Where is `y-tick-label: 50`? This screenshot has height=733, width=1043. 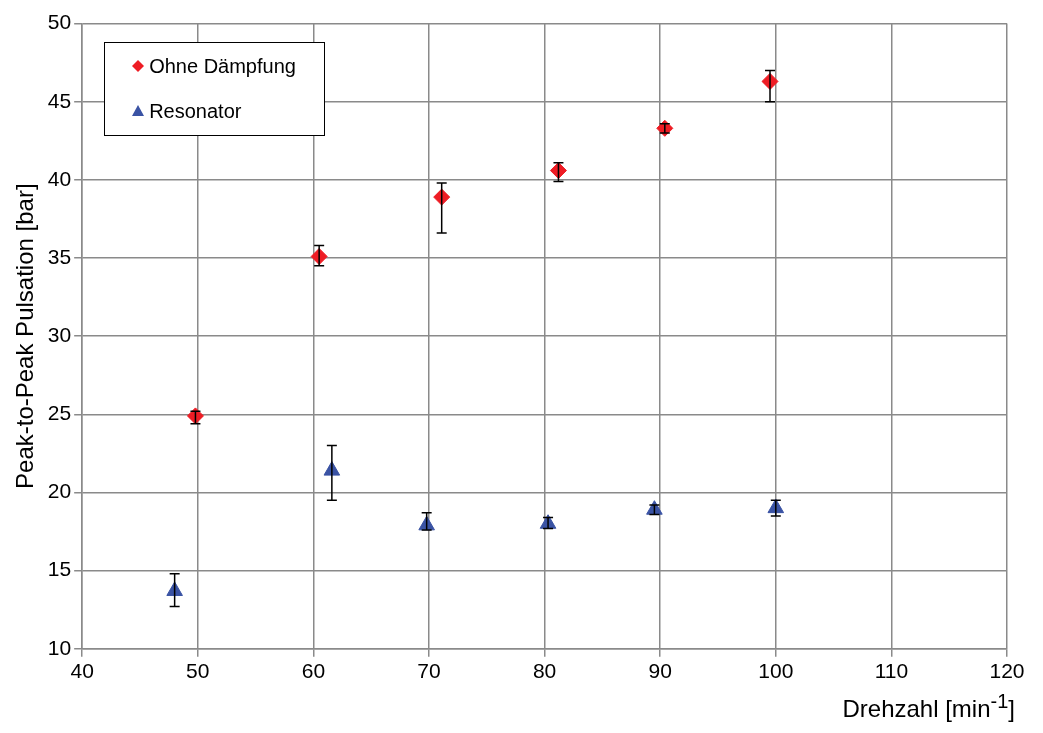
y-tick-label: 50 is located at coordinates (59, 22).